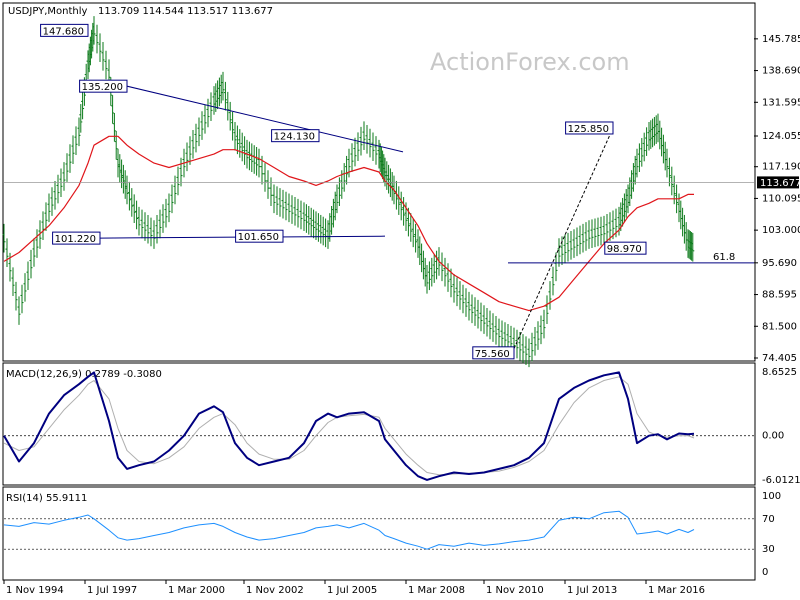 This screenshot has width=800, height=600. Describe the element at coordinates (781, 136) in the screenshot. I see `price-axis-label: 124.055` at that location.